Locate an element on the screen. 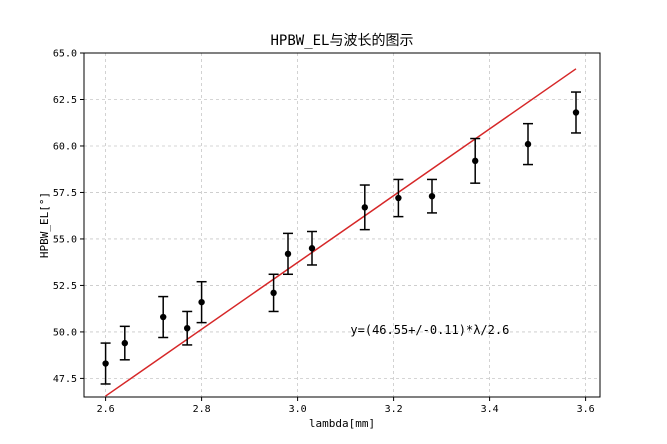 The image size is (667, 444). x-tick-label: 2.8 is located at coordinates (202, 409).